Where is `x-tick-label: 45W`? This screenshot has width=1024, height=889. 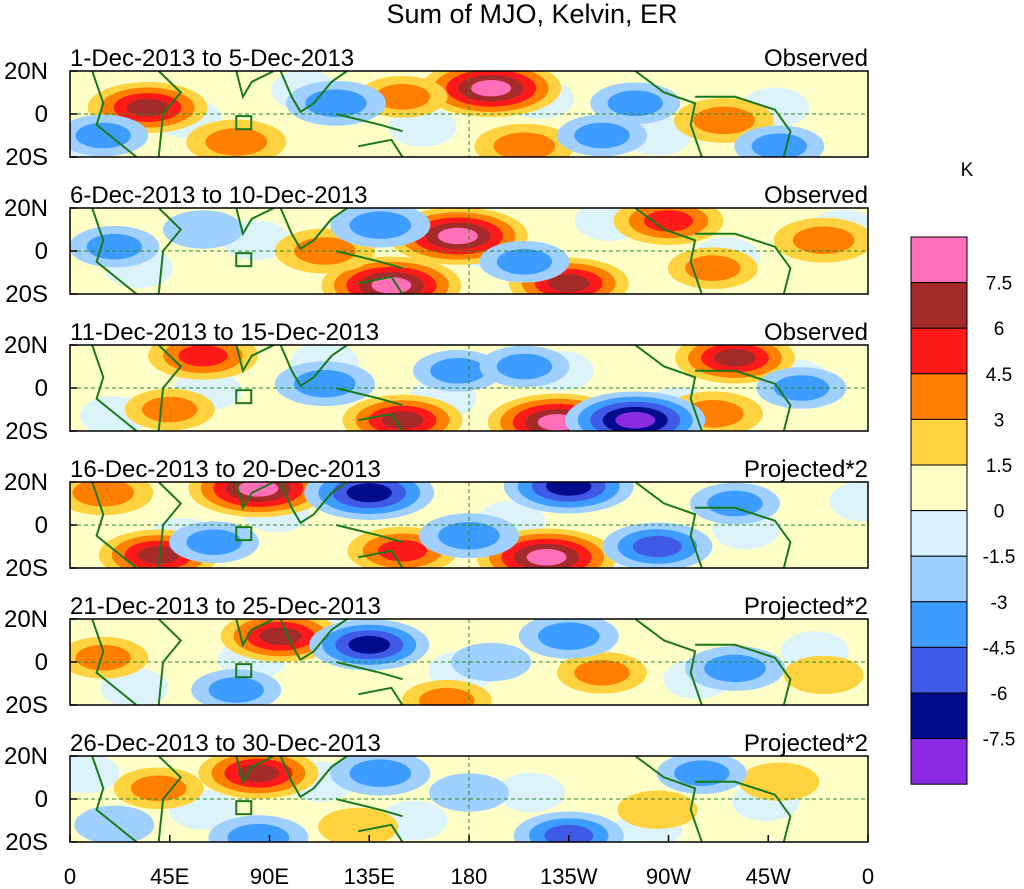
x-tick-label: 45W is located at coordinates (768, 876).